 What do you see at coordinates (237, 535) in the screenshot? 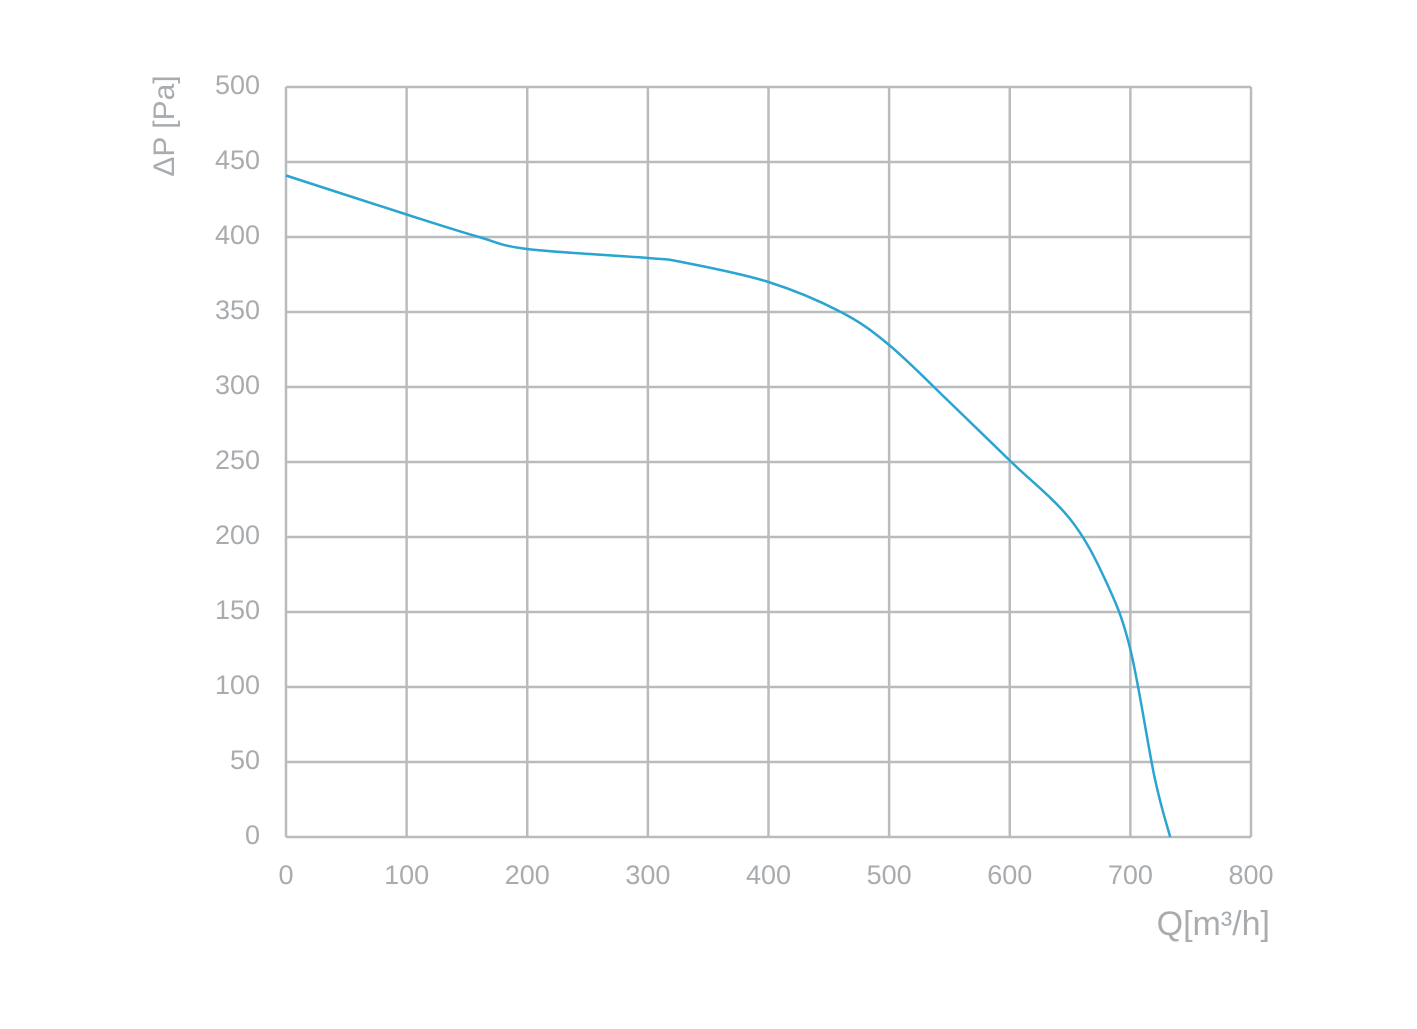
I see `y-tick-label: 200` at bounding box center [237, 535].